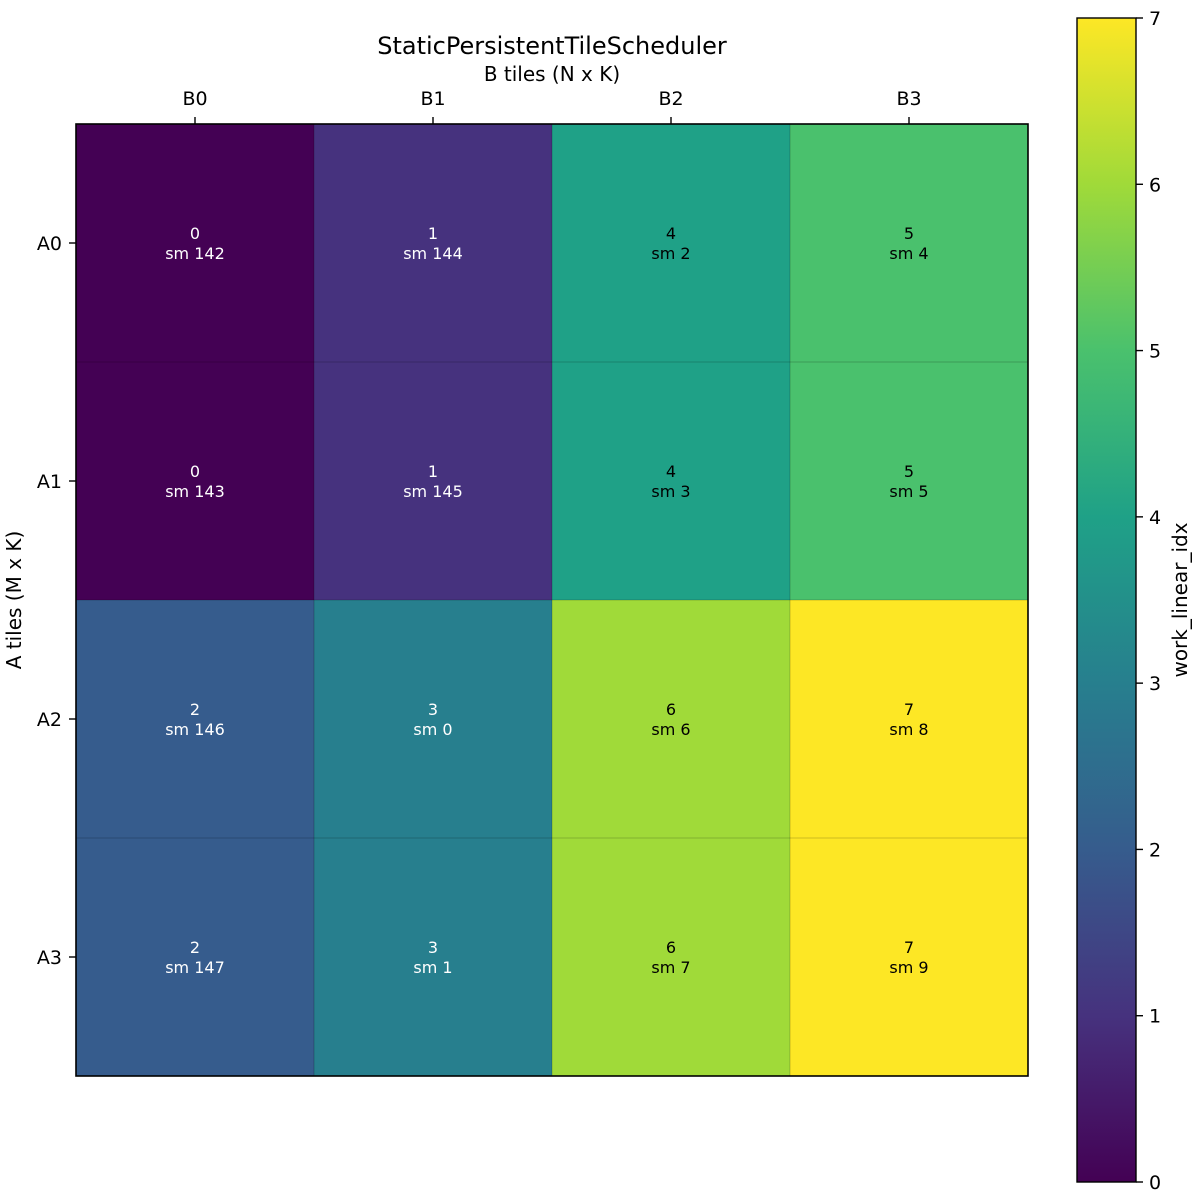  What do you see at coordinates (14, 600) in the screenshot?
I see `y-axis-label: A tiles (M x K)` at bounding box center [14, 600].